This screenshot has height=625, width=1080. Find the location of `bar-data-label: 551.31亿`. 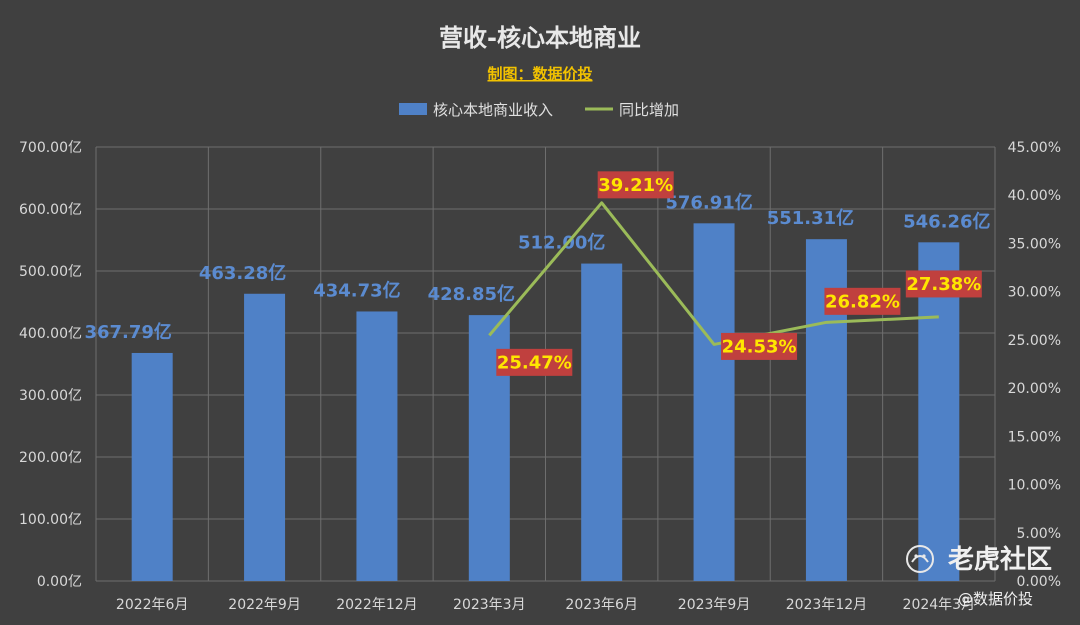

bar-data-label: 551.31亿 is located at coordinates (810, 218).